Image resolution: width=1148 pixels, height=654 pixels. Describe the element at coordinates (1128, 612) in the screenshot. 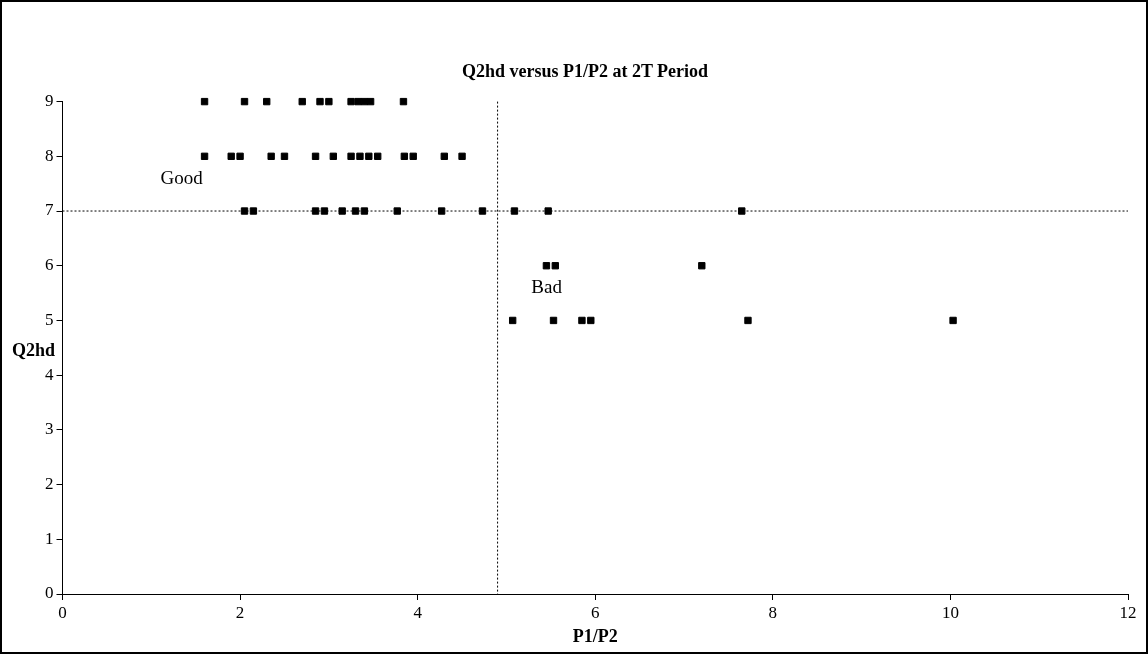

I see `x-tick-label: 12` at that location.